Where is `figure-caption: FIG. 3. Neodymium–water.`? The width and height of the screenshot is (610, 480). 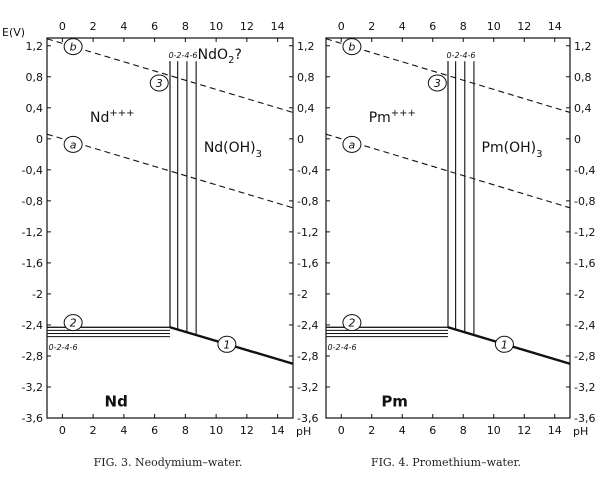 figure-caption: FIG. 3. Neodymium–water. is located at coordinates (168, 462).